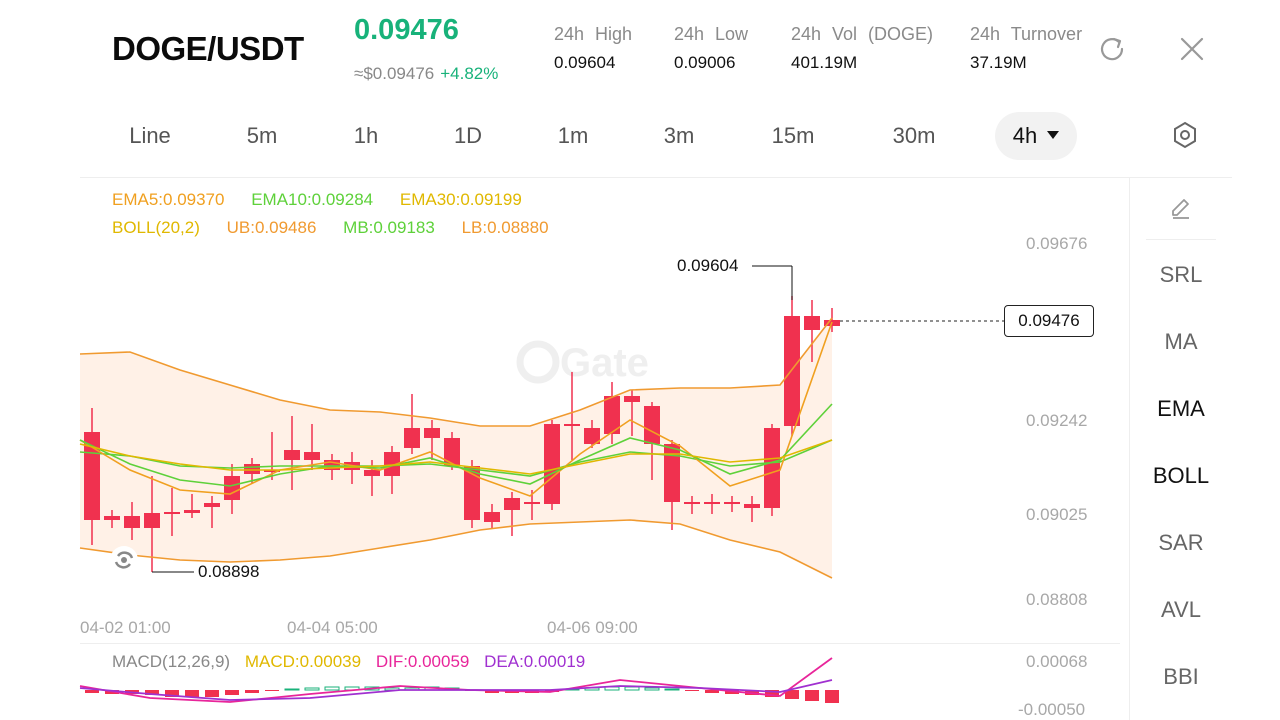  Describe the element at coordinates (1181, 609) in the screenshot. I see `menu-avl: AVL` at that location.